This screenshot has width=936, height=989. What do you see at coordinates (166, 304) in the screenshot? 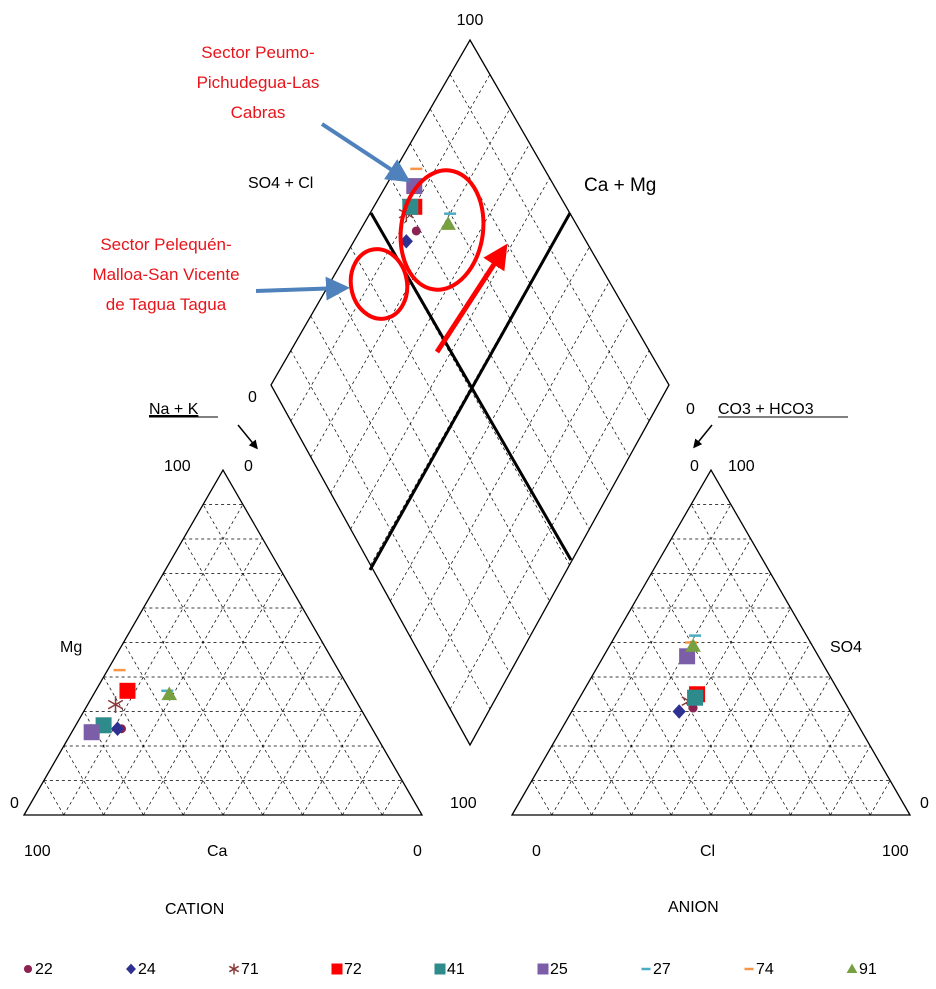
I see `annotation-sector2-line3: de Tagua Tagua` at bounding box center [166, 304].